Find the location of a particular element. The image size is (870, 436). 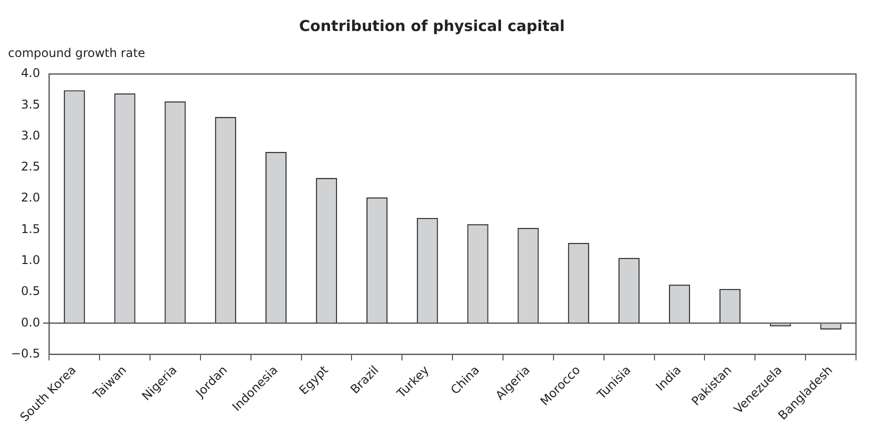

y-tick-label: 3.0 is located at coordinates (30, 135).